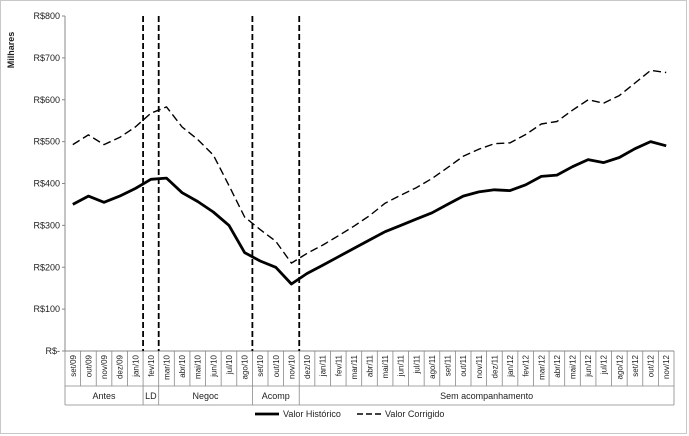  What do you see at coordinates (46, 142) in the screenshot?
I see `y-tick-label: R$500` at bounding box center [46, 142].